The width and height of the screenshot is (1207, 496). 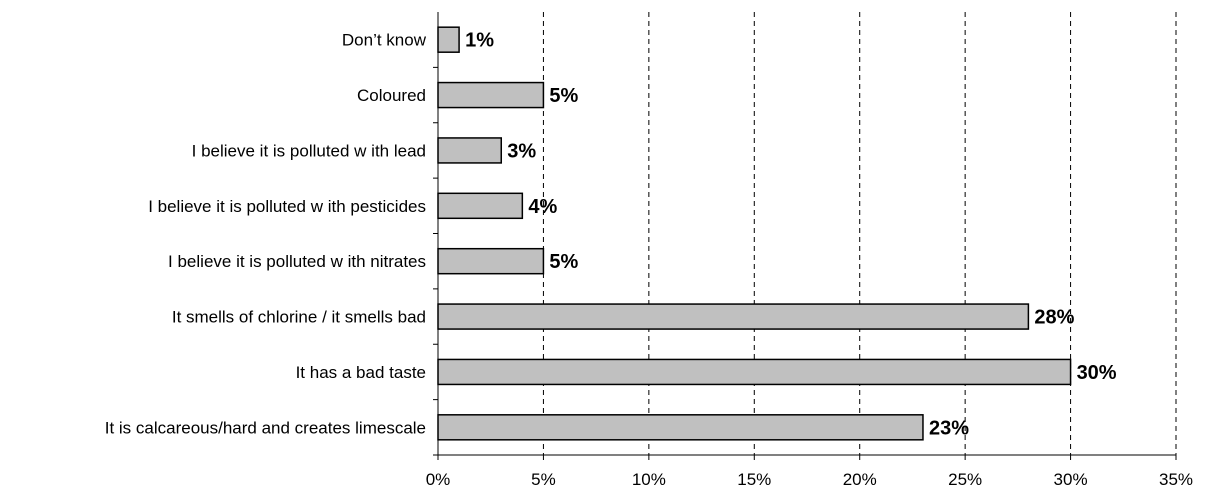 What do you see at coordinates (649, 479) in the screenshot?
I see `x-tick-label: 10%` at bounding box center [649, 479].